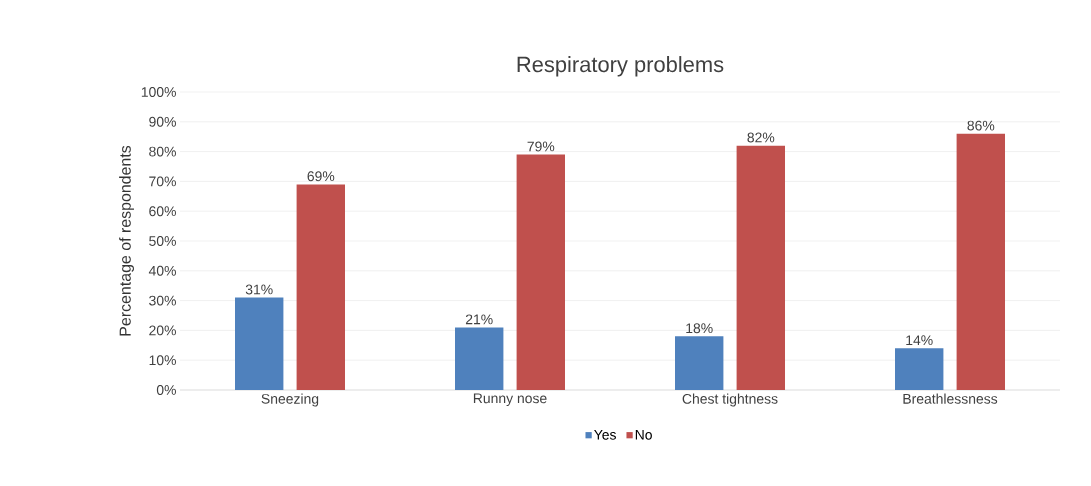  Describe the element at coordinates (162, 270) in the screenshot. I see `y-tick-label: 40%` at that location.